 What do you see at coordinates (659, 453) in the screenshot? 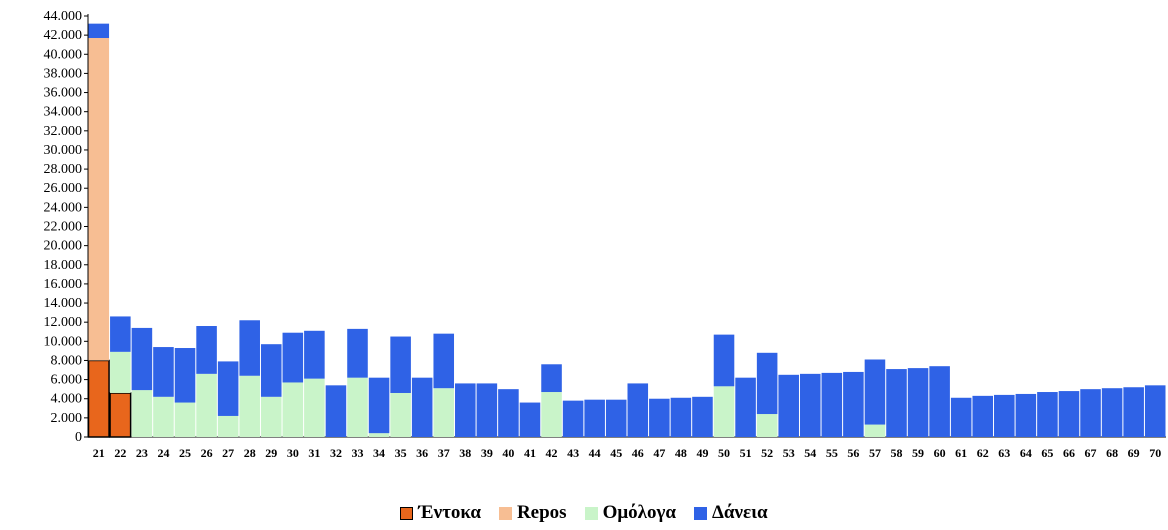
I see `x-tick-label: 47` at bounding box center [659, 453].